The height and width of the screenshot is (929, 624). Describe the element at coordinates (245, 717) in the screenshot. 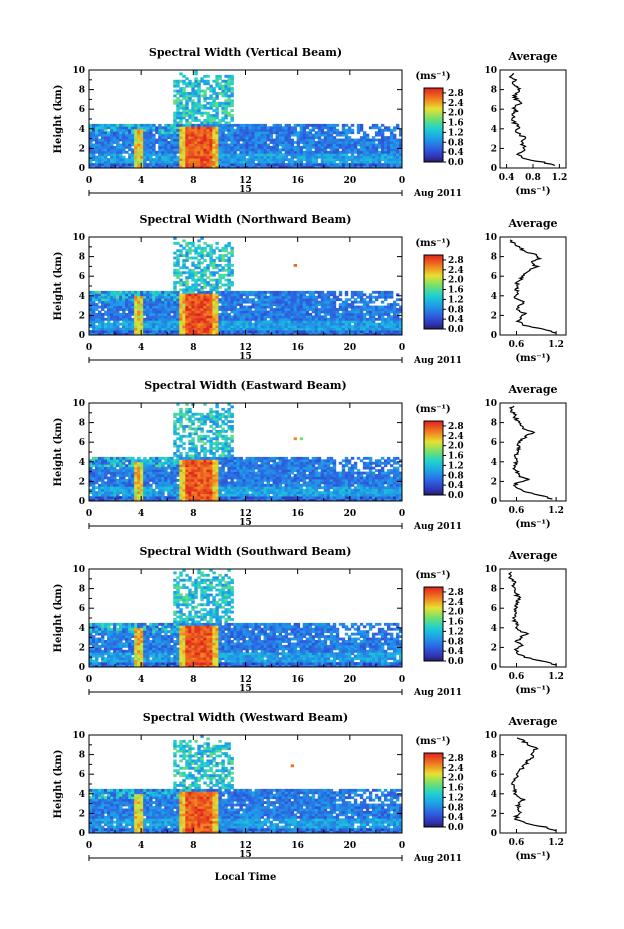

I see `panel-title: Spectral Width (Westward Beam)` at that location.